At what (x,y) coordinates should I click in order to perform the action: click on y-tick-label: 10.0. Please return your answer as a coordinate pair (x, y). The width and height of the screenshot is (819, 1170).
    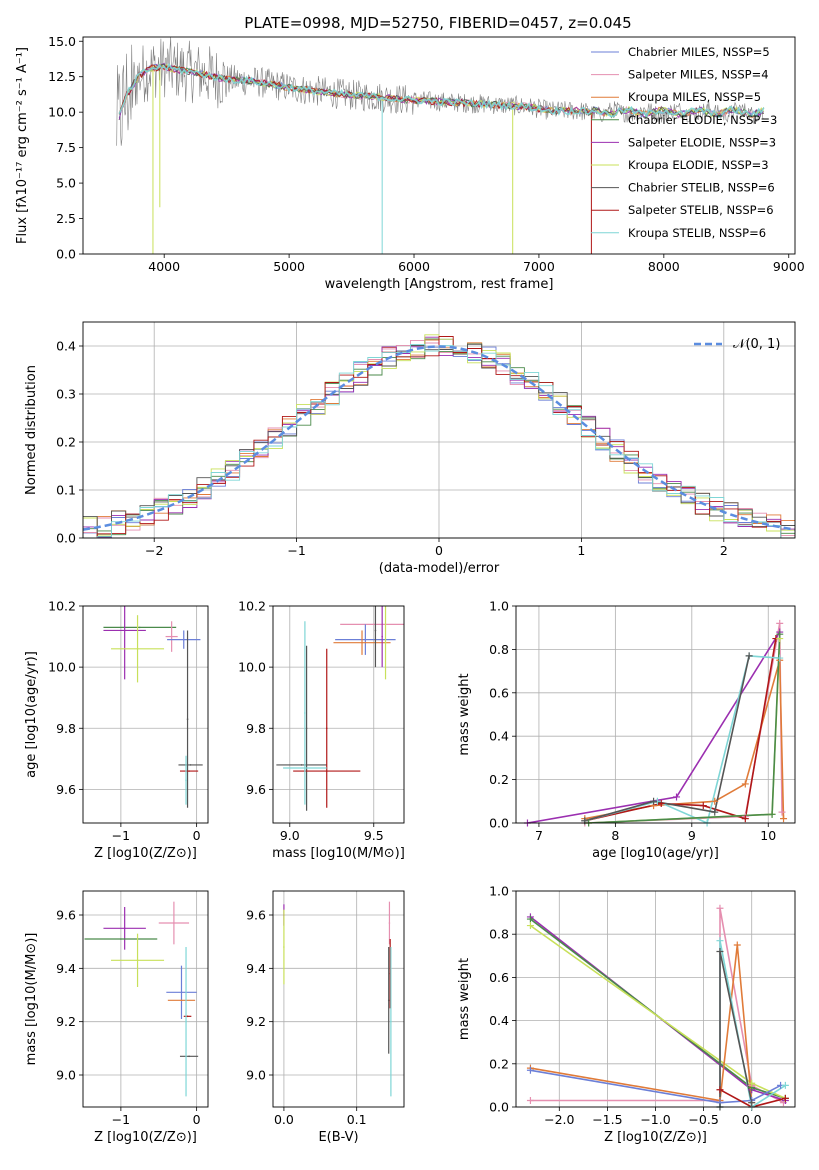
    Looking at the image, I should click on (252, 667).